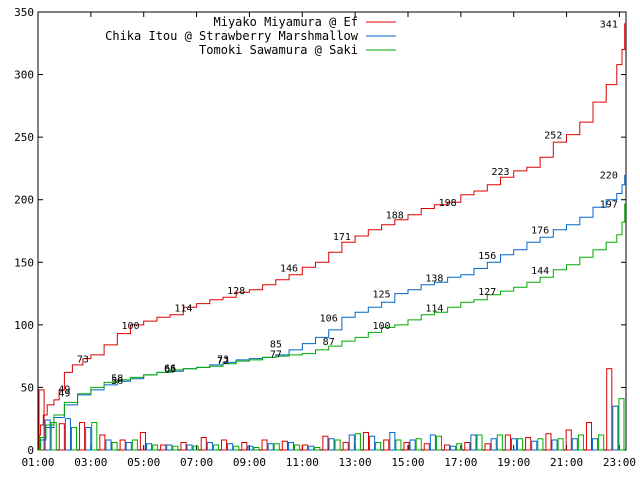  What do you see at coordinates (24, 137) in the screenshot?
I see `y-tick-label: 250` at bounding box center [24, 137].